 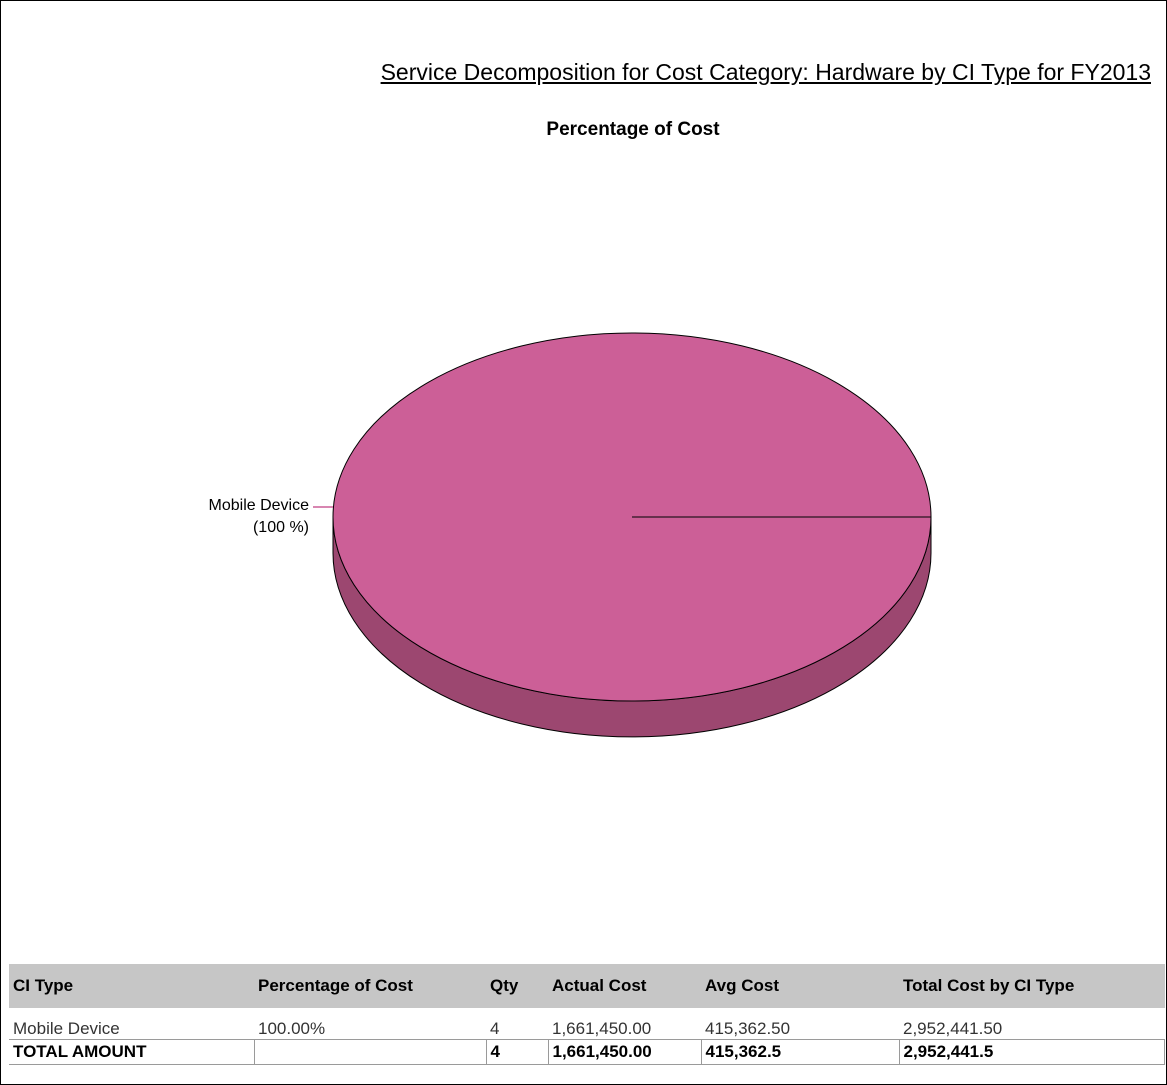 I want to click on total-label: TOTAL AMOUNT, so click(x=132, y=1052).